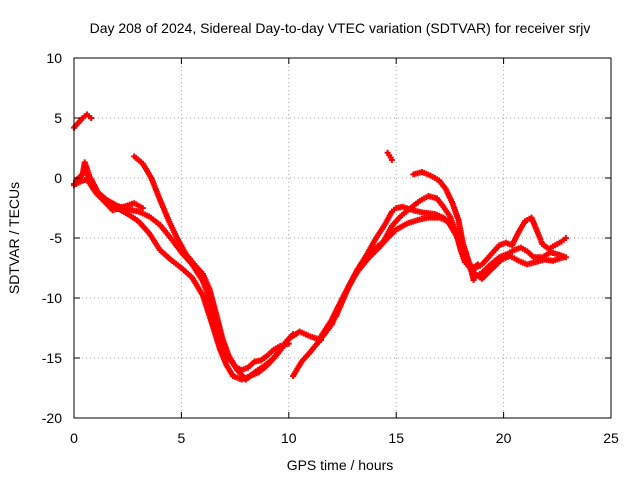 The image size is (640, 480). What do you see at coordinates (340, 465) in the screenshot?
I see `x-axis-label: GPS time / hours` at bounding box center [340, 465].